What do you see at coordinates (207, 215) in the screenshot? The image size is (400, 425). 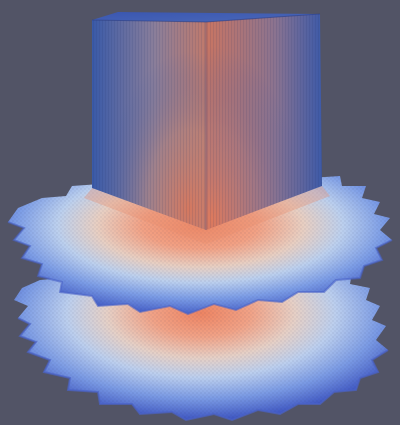 I see `cube-slice-intersection` at bounding box center [207, 215].